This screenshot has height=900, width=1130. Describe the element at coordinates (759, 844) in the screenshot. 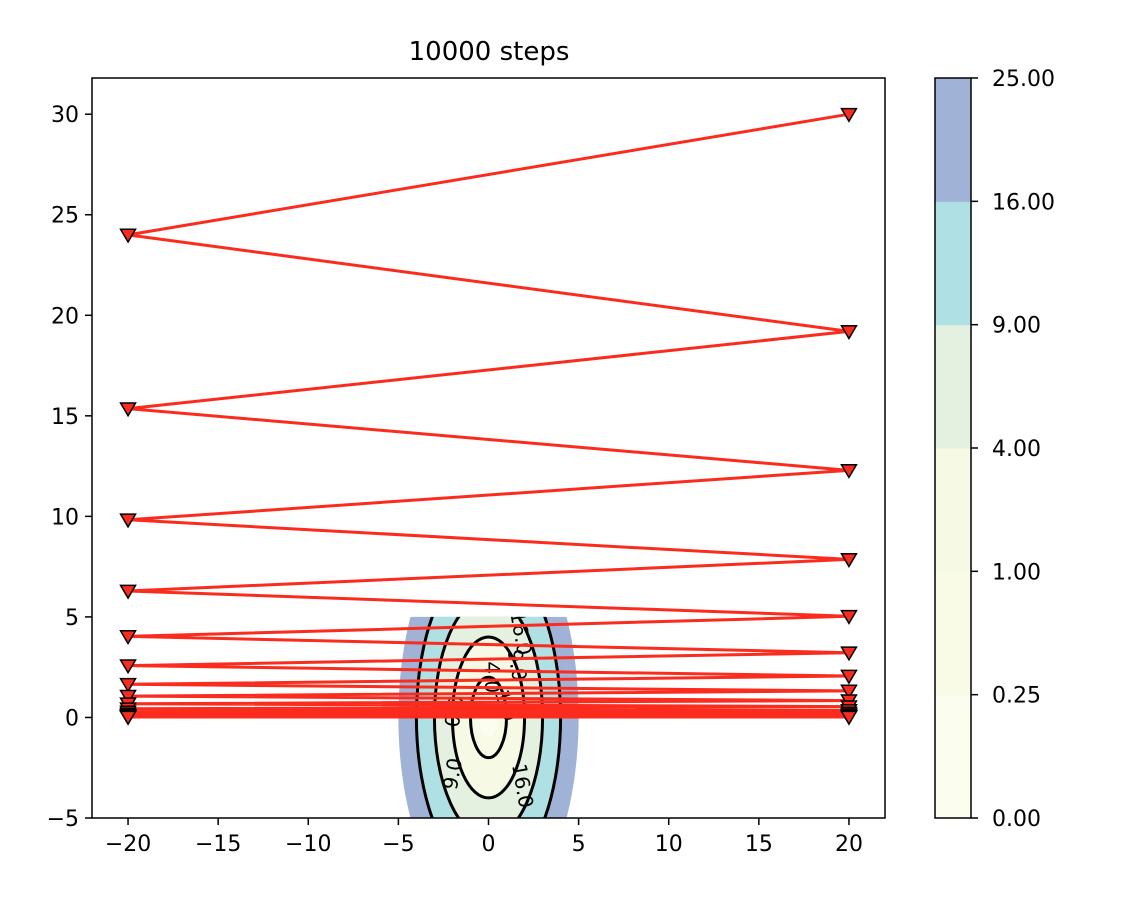

I see `x-tick-label: 15` at that location.